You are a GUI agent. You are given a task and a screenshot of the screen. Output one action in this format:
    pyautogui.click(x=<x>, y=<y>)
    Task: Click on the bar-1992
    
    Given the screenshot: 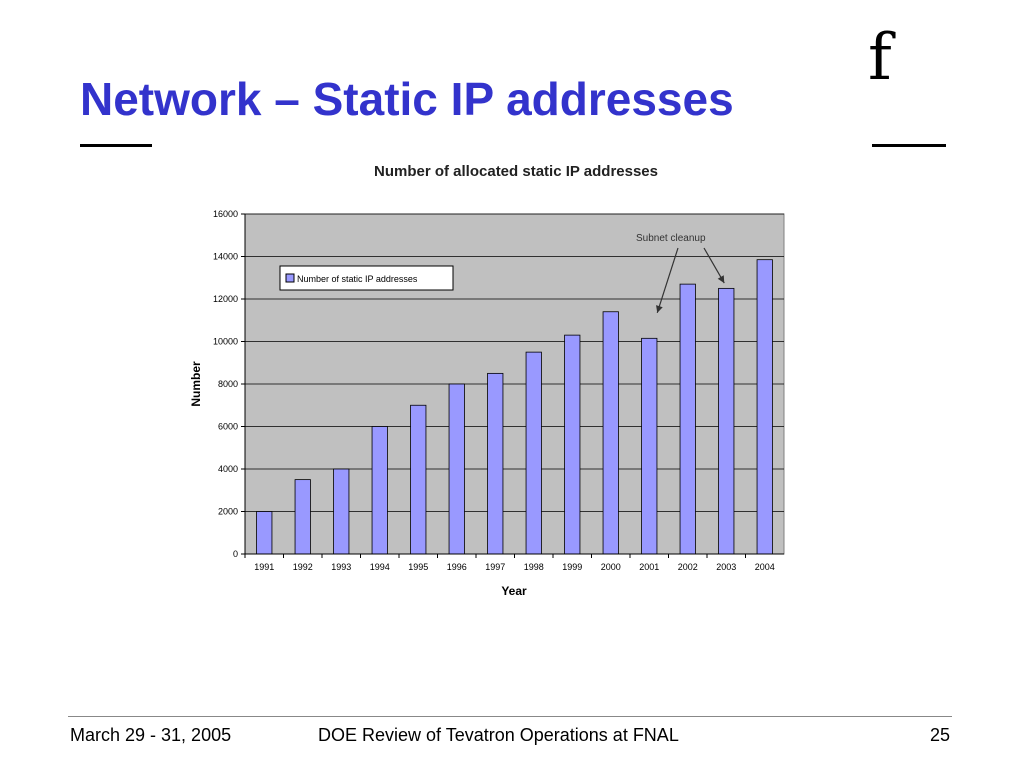 What is the action you would take?
    pyautogui.click(x=302, y=517)
    